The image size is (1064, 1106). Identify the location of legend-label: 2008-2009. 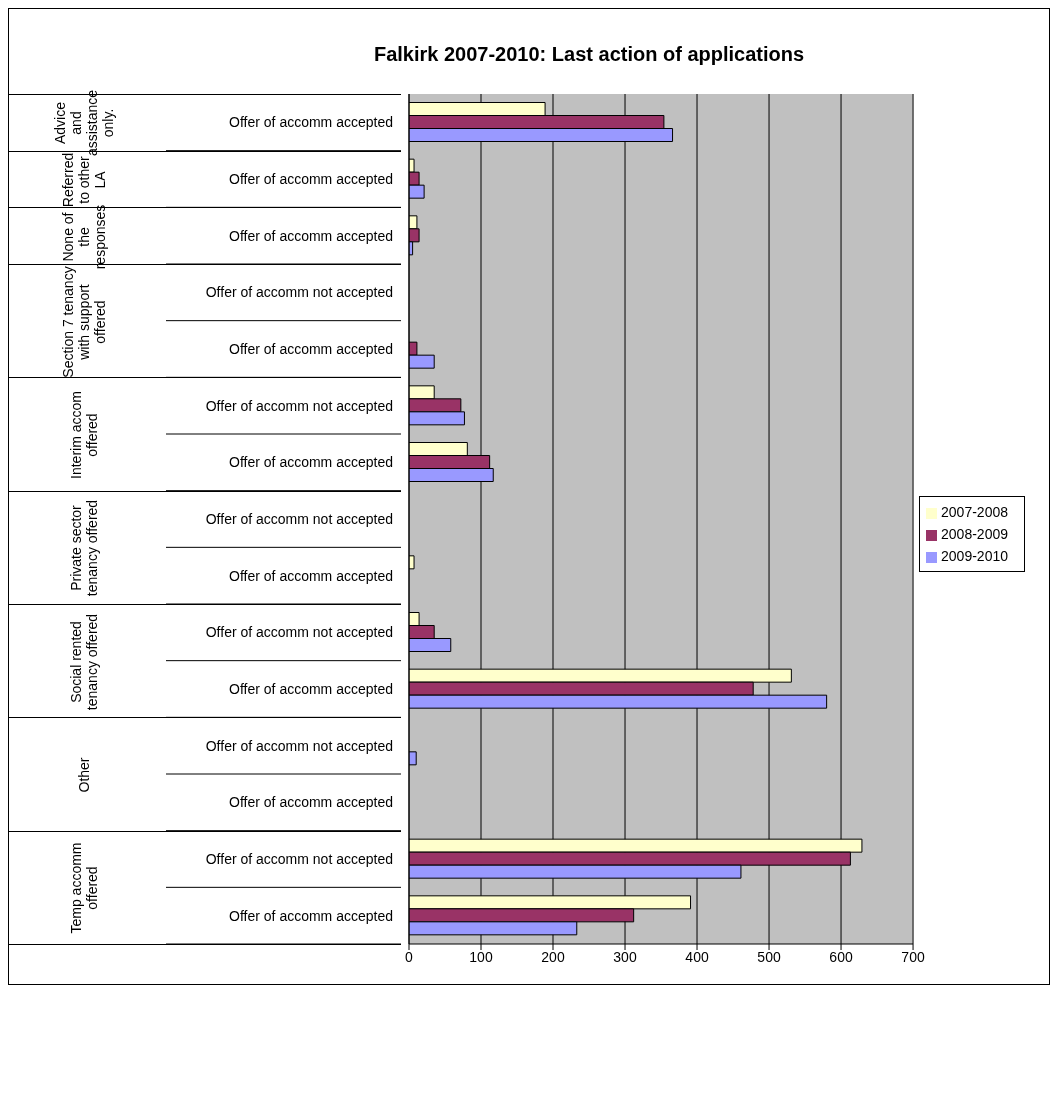
(974, 534).